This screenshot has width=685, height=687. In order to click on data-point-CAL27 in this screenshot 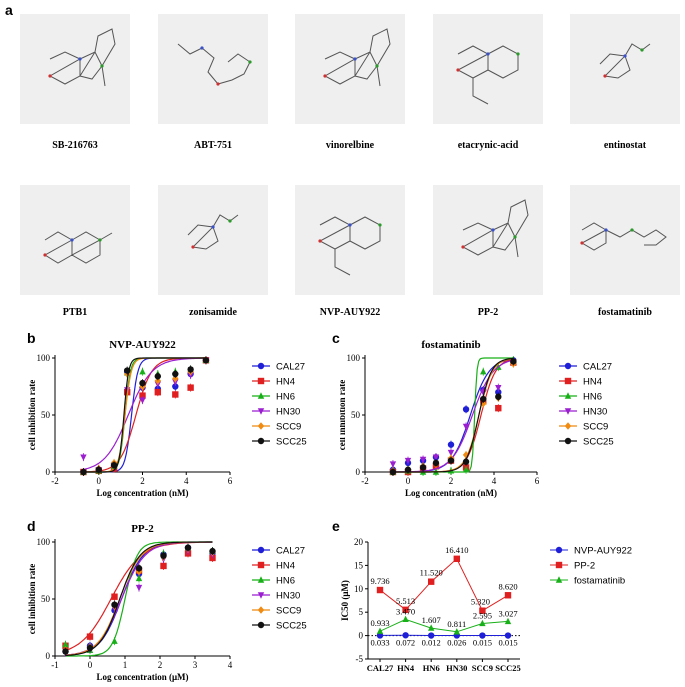, I will do `click(466, 409)`.